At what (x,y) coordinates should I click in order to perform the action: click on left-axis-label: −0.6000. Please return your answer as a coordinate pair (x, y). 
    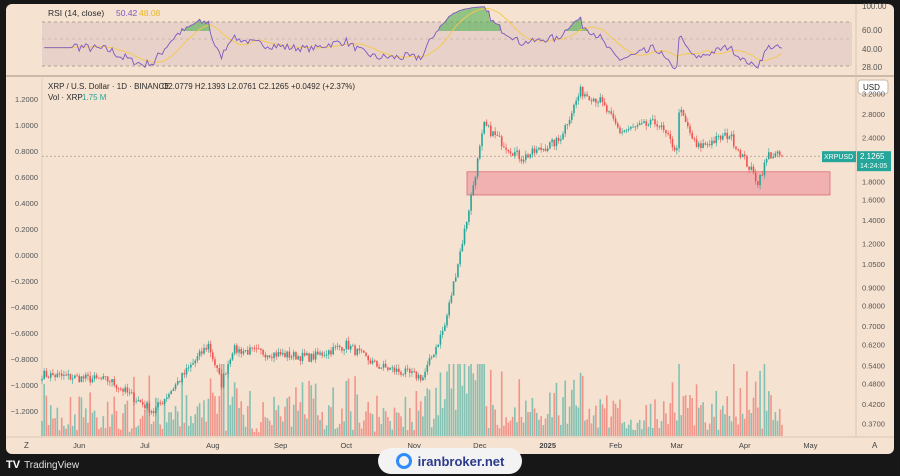
    Looking at the image, I should click on (24, 333).